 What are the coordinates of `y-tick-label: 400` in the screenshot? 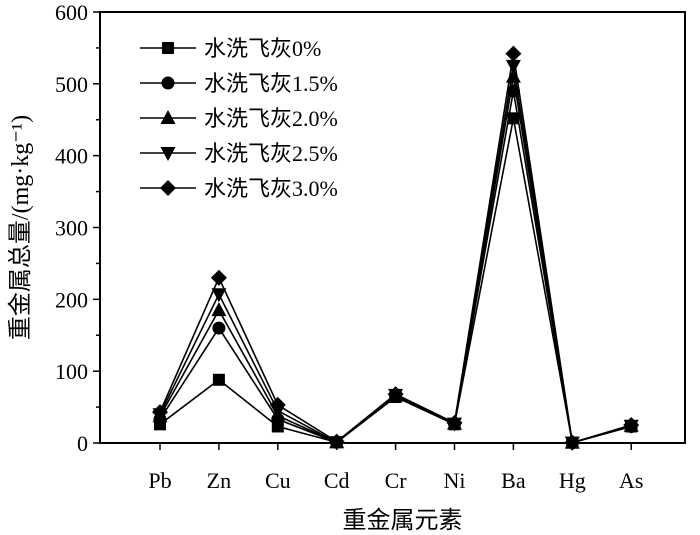 It's located at (71, 156).